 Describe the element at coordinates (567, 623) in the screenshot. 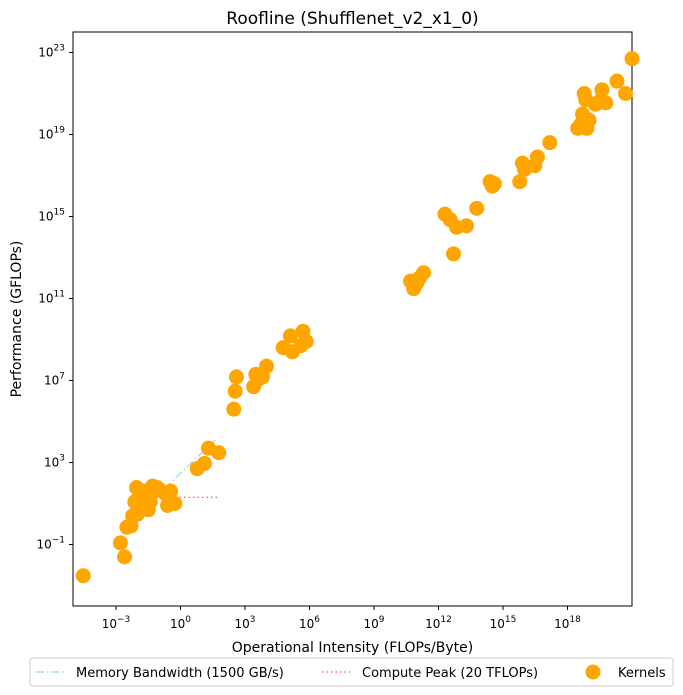

I see `x-tick-label: 10¹⁸` at that location.